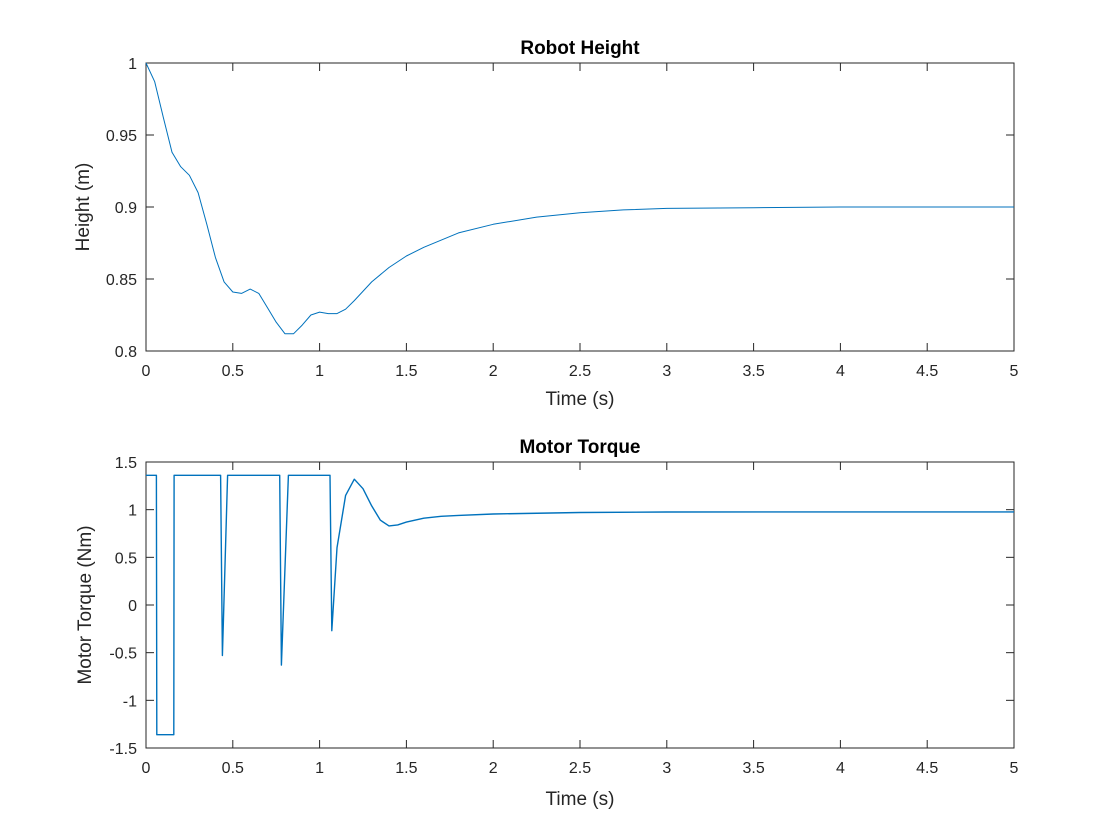 The height and width of the screenshot is (840, 1120). I want to click on y-tick-label: 0, so click(132, 606).